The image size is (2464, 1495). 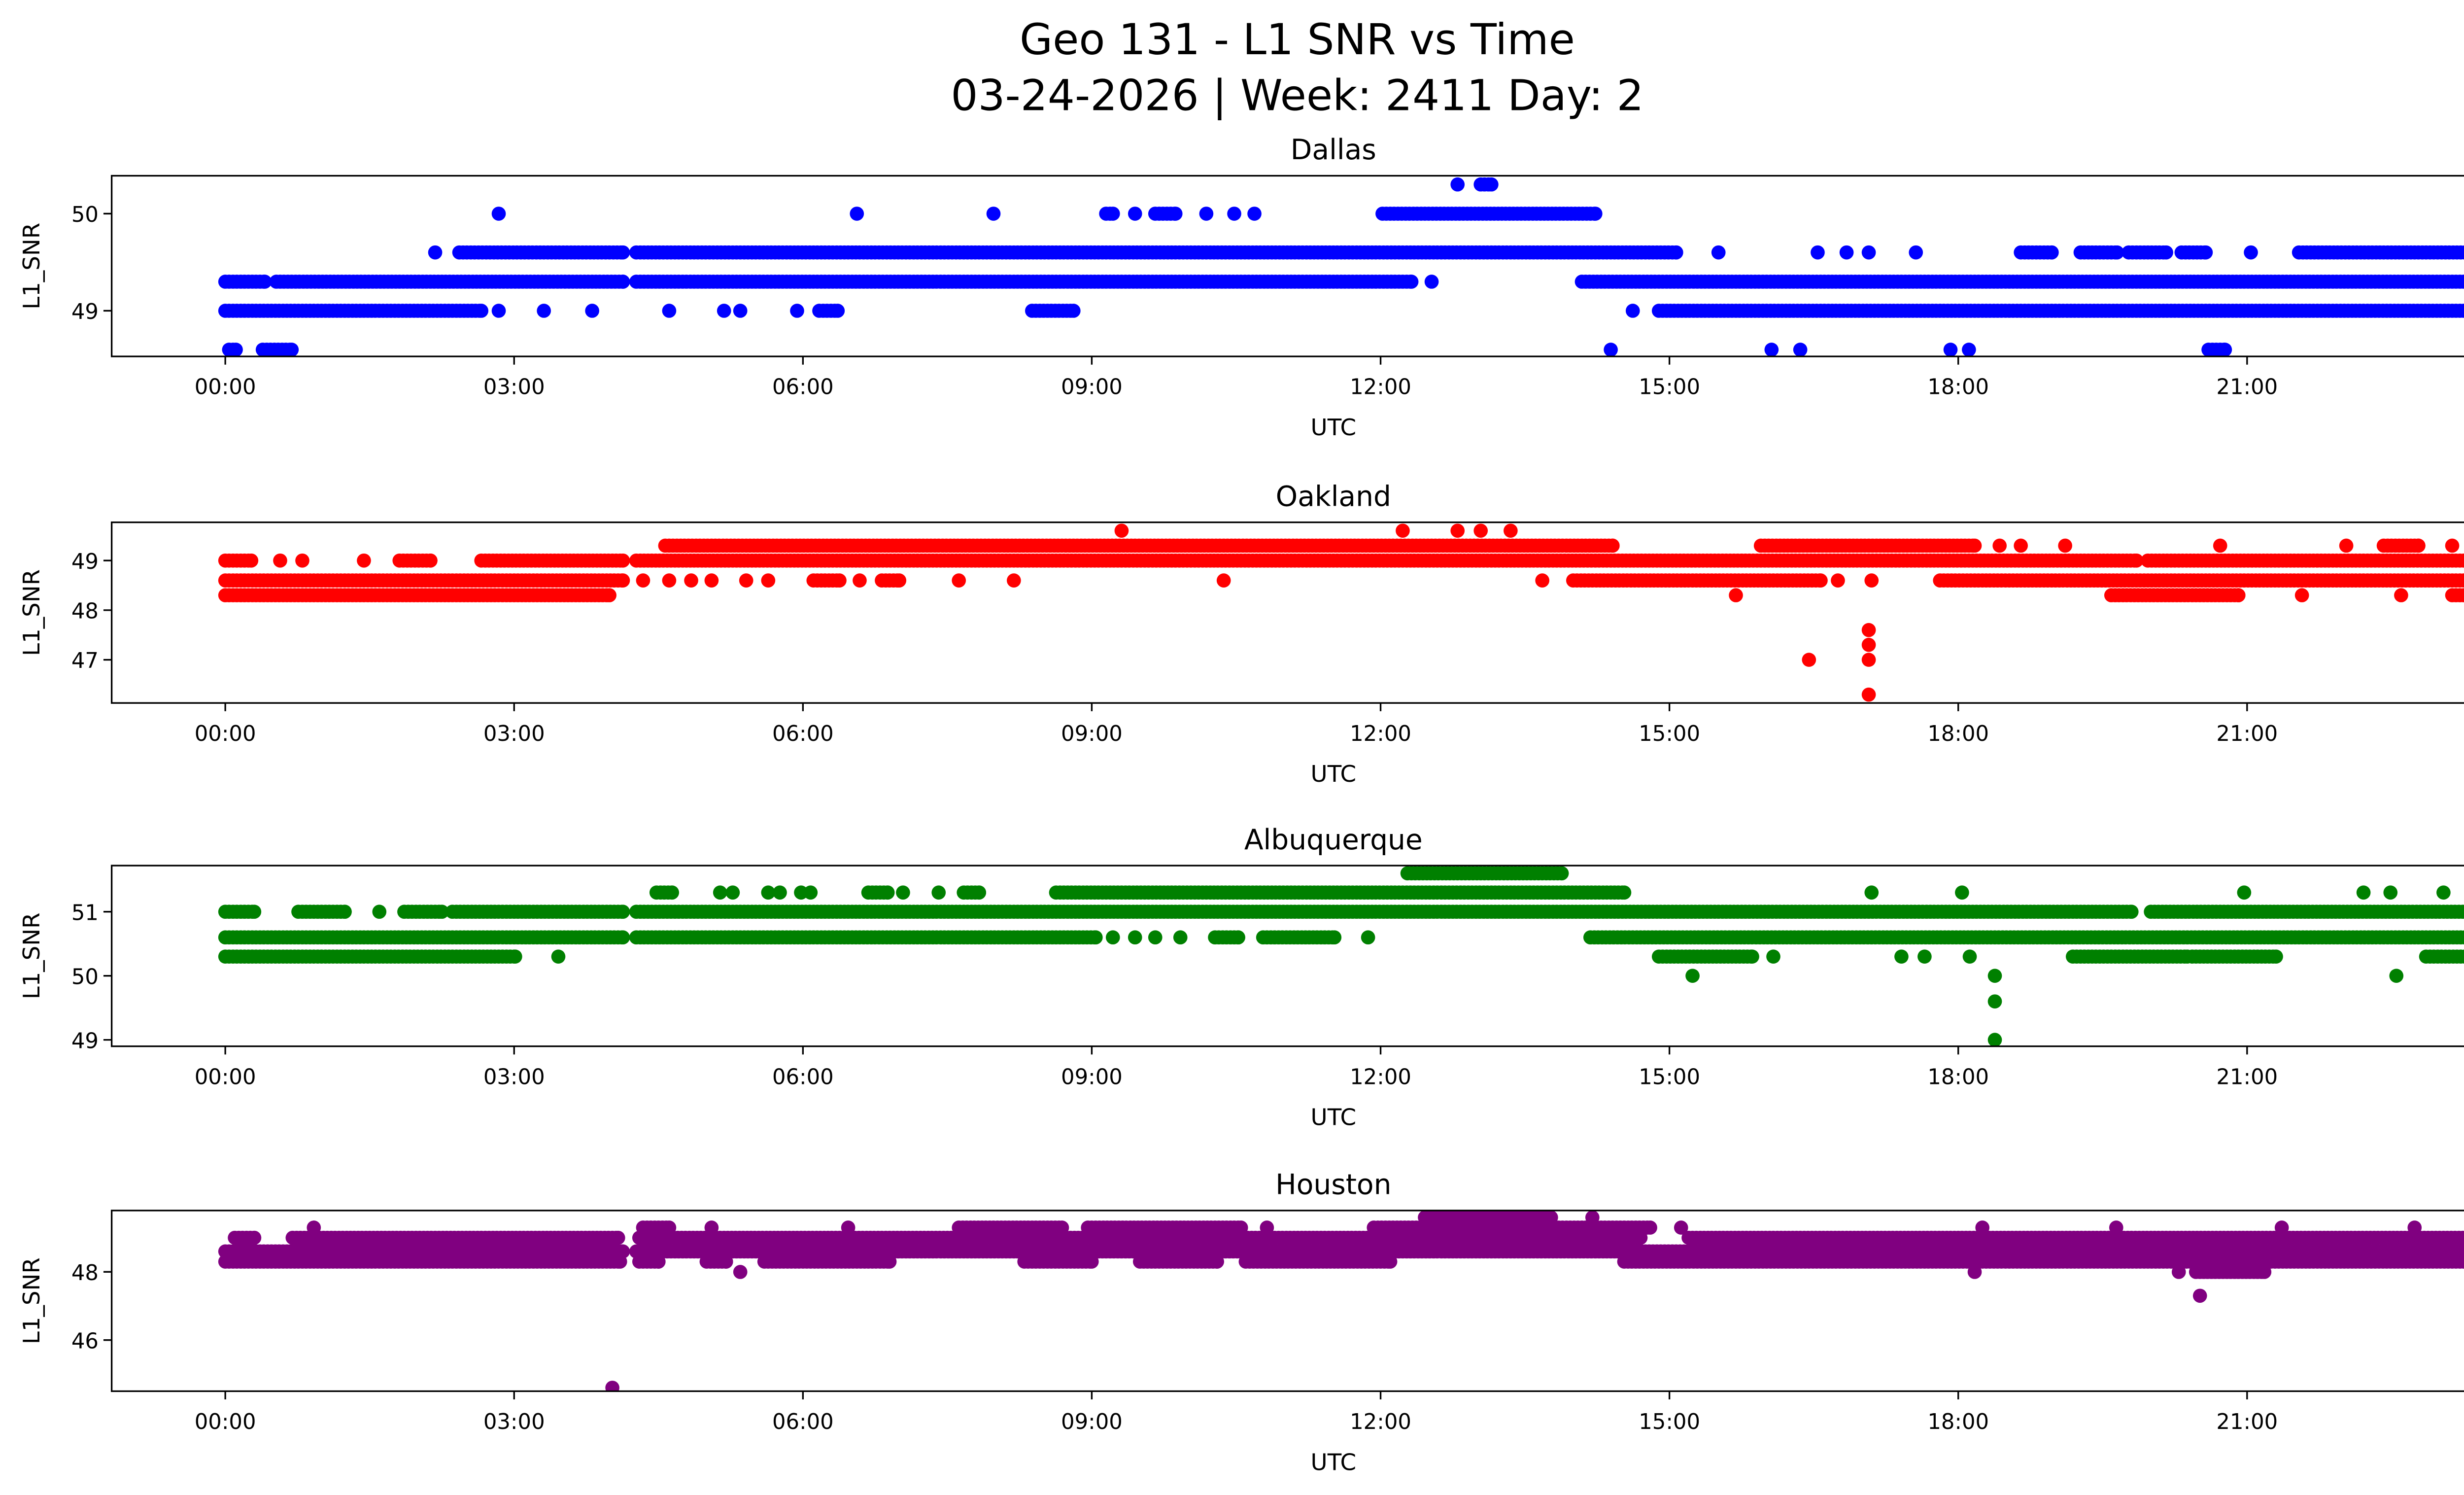 I want to click on y-axis-label: L1_SNR, so click(x=32, y=612).